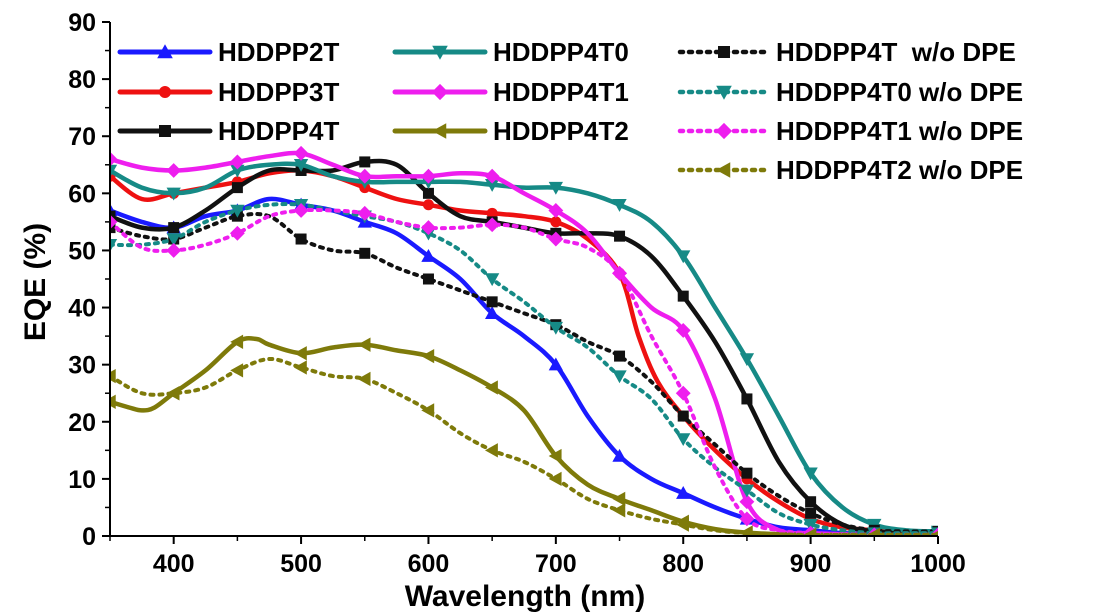  Describe the element at coordinates (561, 52) in the screenshot. I see `legend-label: HDDPP4T0` at that location.